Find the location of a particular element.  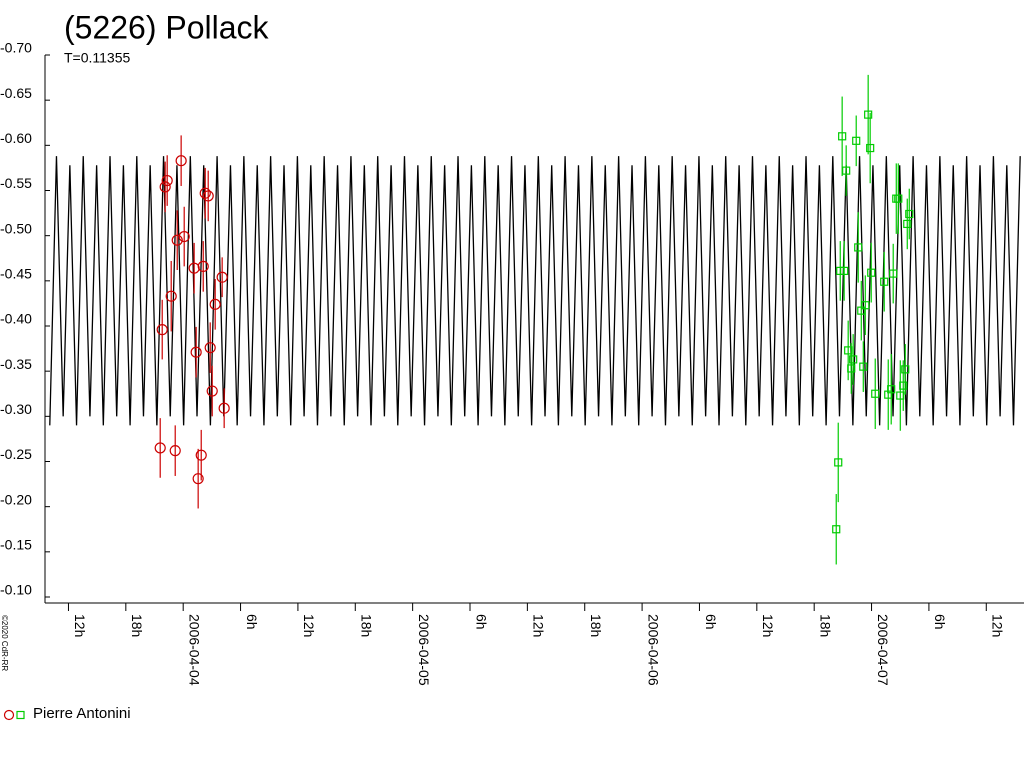

y-tick-label: -0.30 is located at coordinates (16, 409).